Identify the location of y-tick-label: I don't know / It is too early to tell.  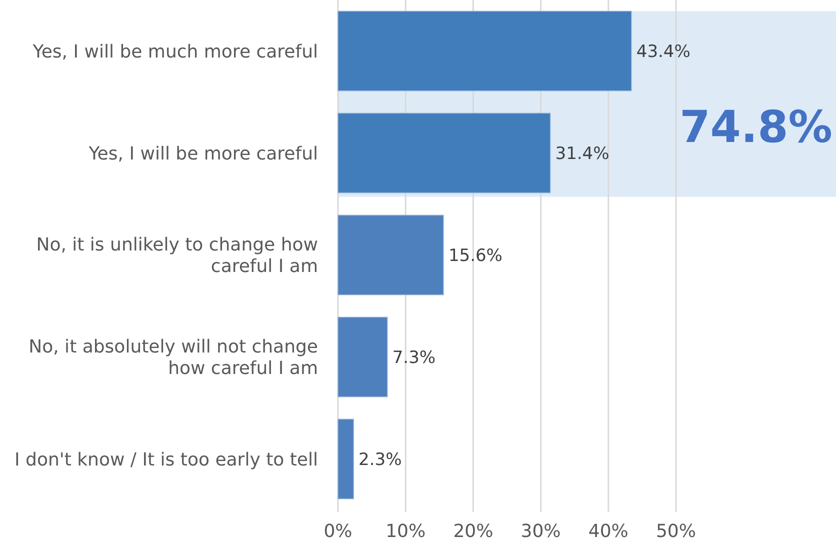
(166, 459).